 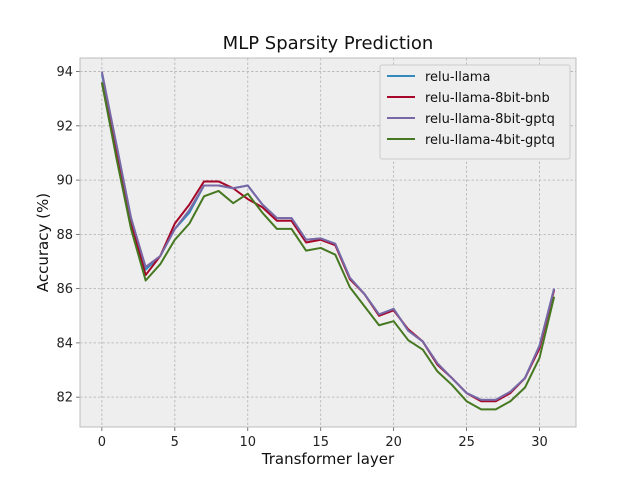 What do you see at coordinates (487, 98) in the screenshot?
I see `legend-entry: relu-llama-8bit-bnb` at bounding box center [487, 98].